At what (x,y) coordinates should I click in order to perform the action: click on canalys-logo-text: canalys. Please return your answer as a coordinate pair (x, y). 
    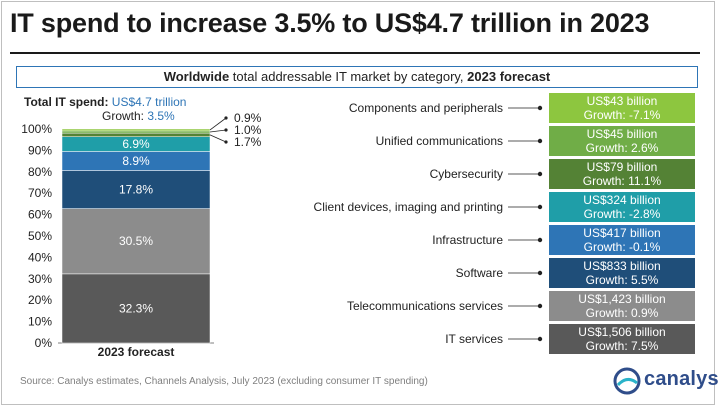
    Looking at the image, I should click on (681, 379).